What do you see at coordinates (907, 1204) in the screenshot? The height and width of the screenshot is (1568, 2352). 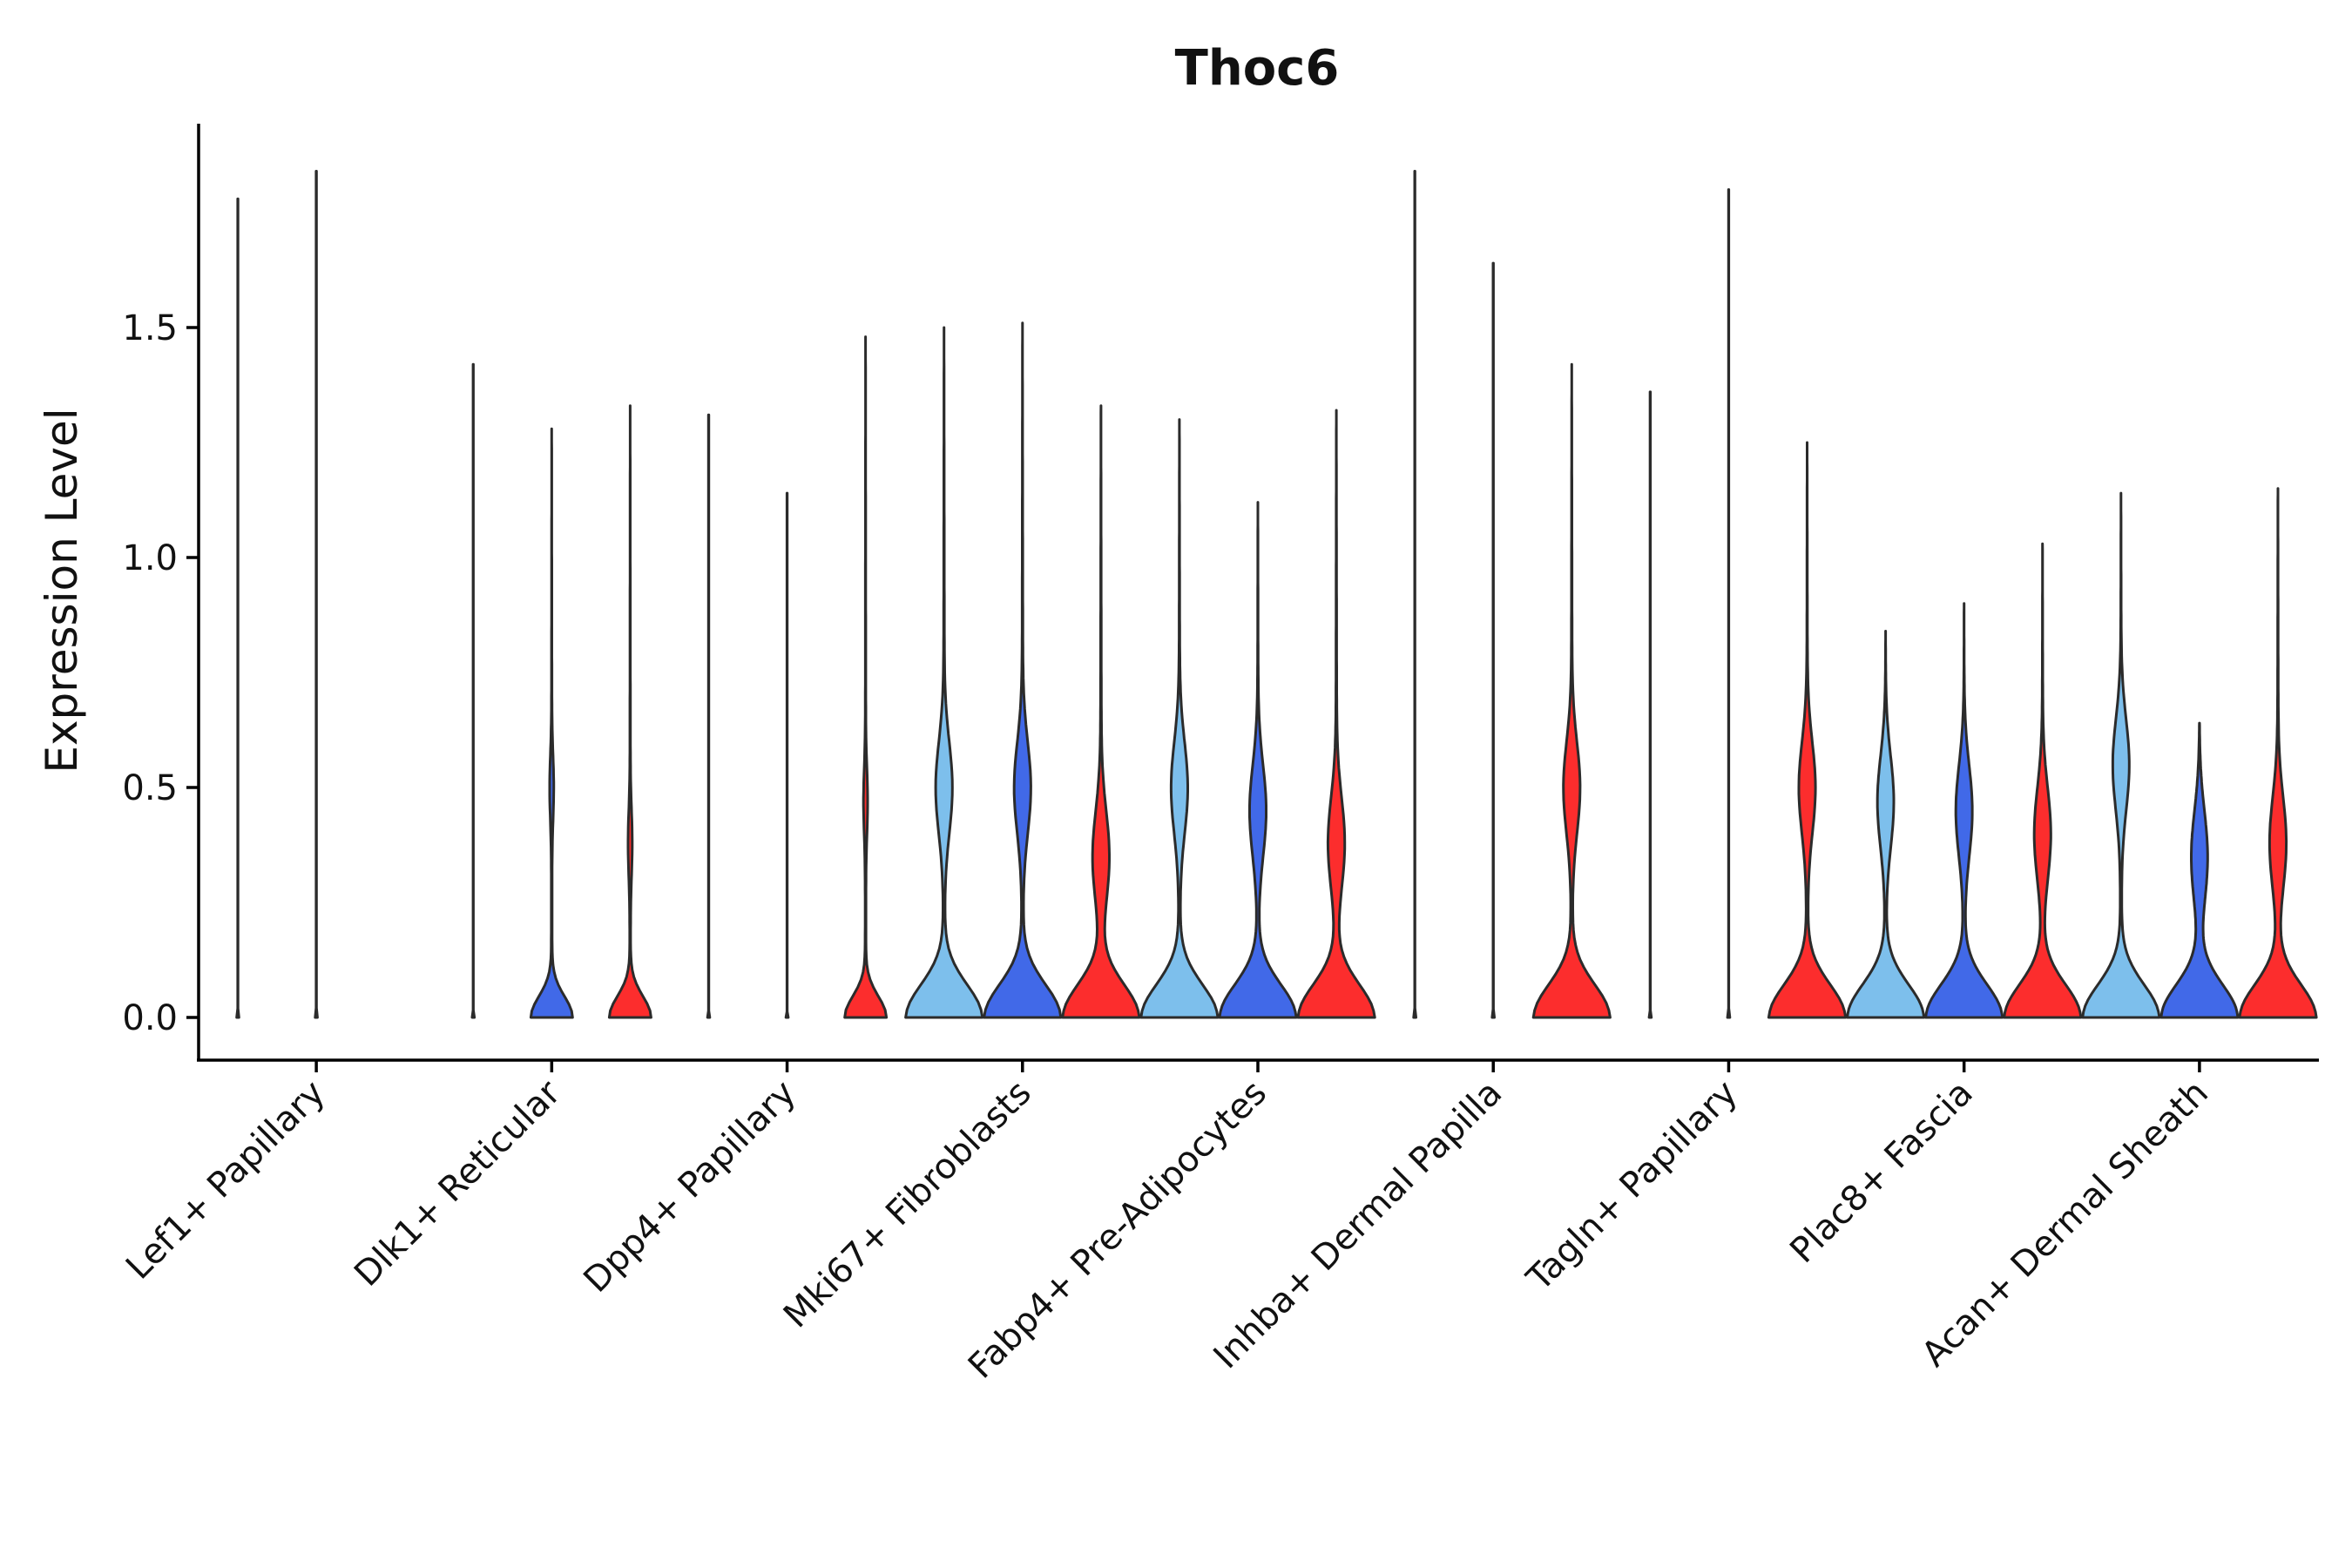 I see `x-tick-label: Mki67+ Fibroblasts` at bounding box center [907, 1204].